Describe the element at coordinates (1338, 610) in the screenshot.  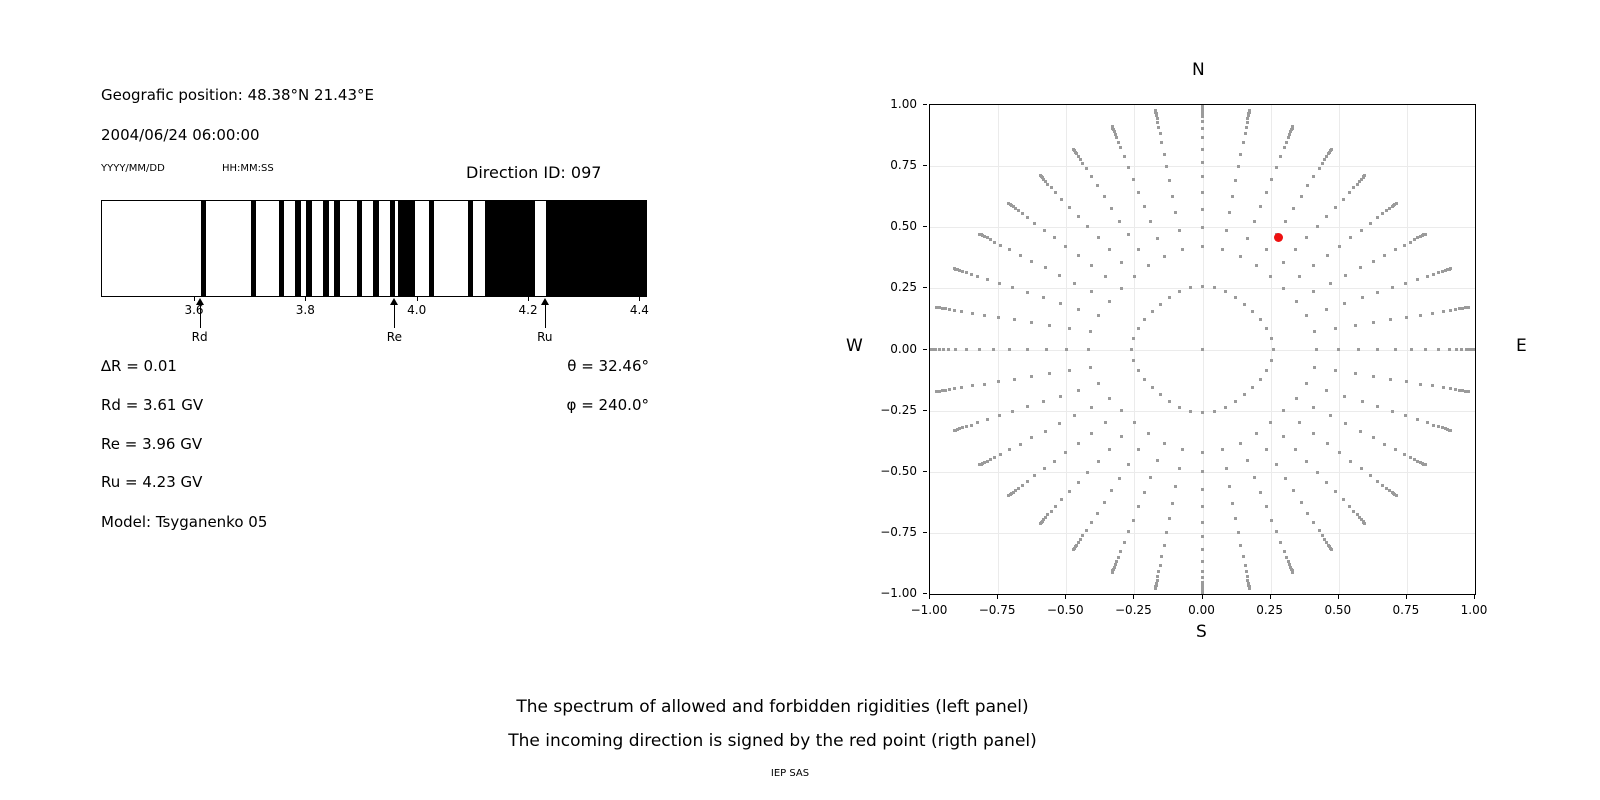
I see `scatter-x-tick-label: 0.50` at that location.